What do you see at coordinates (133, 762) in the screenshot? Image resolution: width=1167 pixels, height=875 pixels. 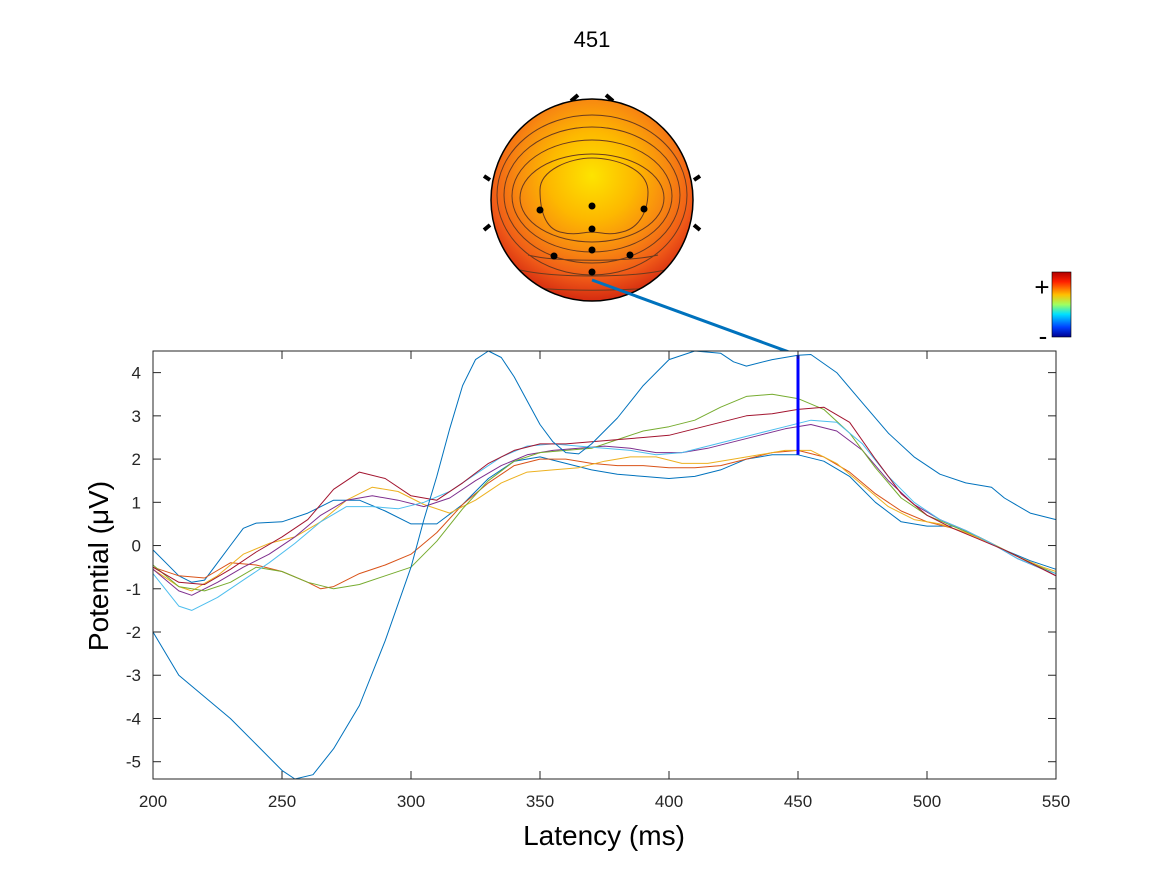 I see `y-tick-label: -5` at bounding box center [133, 762].